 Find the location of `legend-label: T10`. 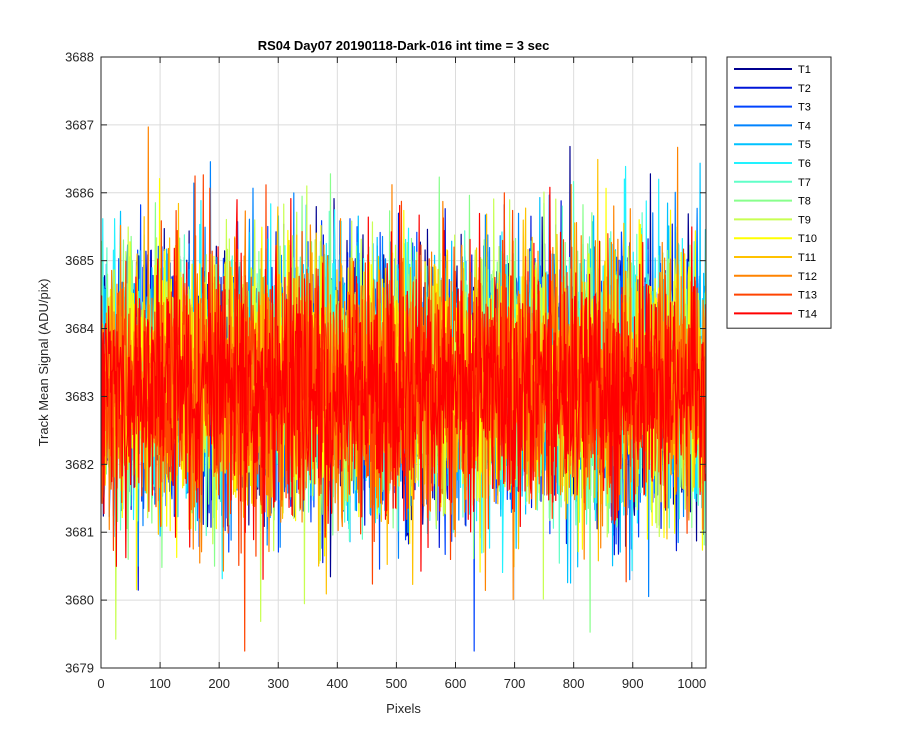

legend-label: T10 is located at coordinates (807, 239).